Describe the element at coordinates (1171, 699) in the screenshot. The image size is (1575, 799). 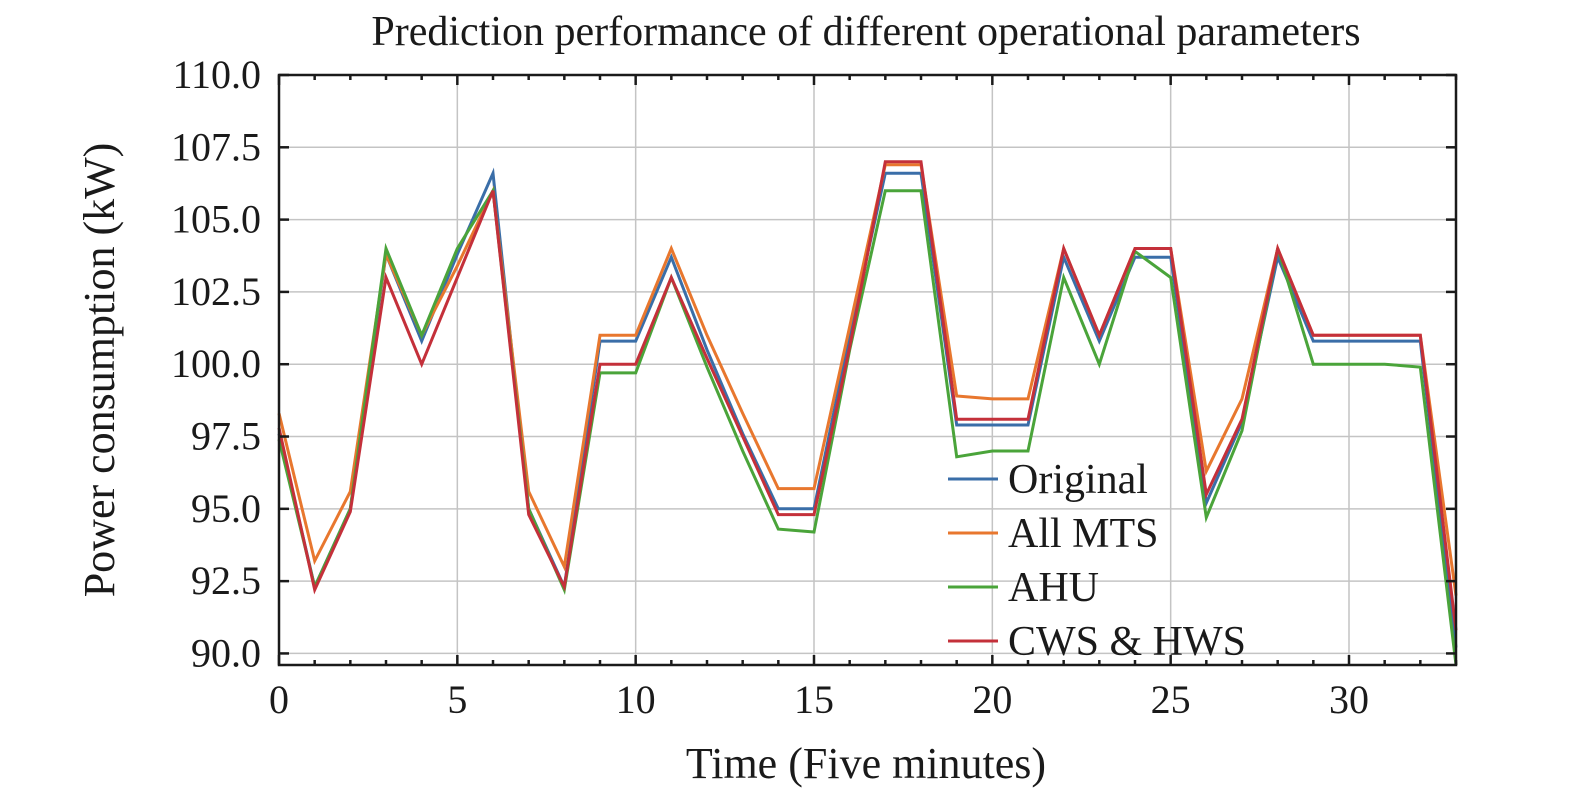
I see `x-tick-label: 25` at that location.